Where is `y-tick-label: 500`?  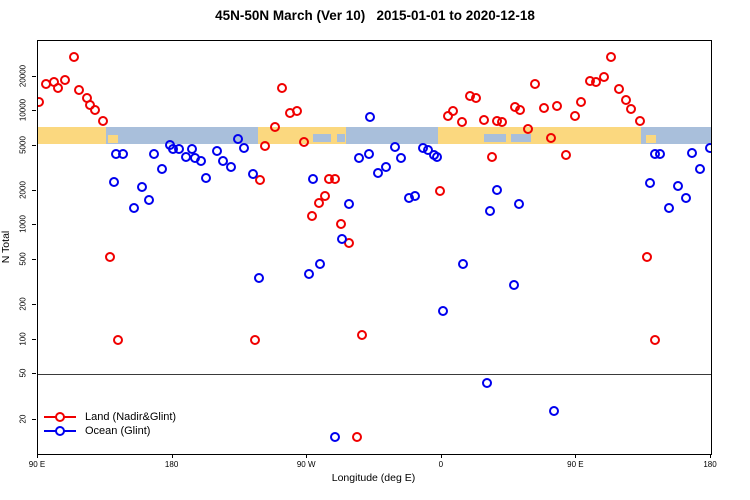 y-tick-label: 500 is located at coordinates (23, 259).